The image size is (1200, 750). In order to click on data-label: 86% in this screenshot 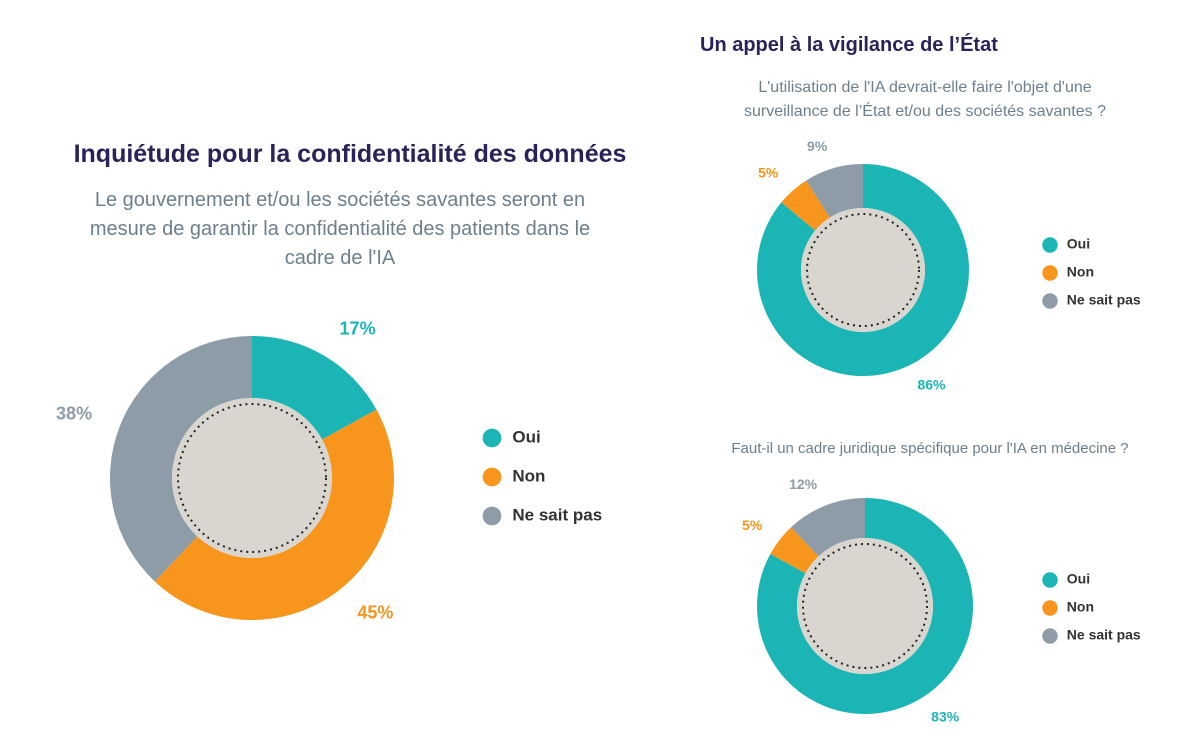, I will do `click(931, 385)`.